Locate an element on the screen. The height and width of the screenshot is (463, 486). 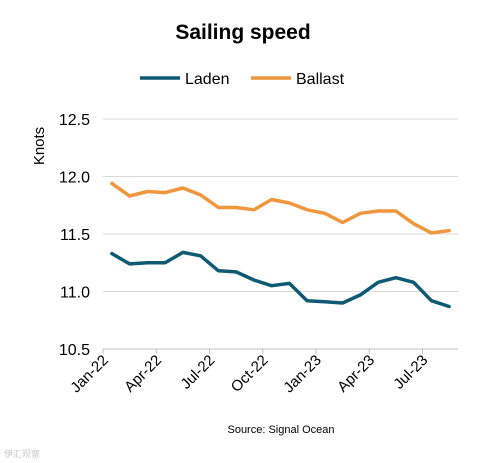
y-tick-label: 11.5 is located at coordinates (75, 235).